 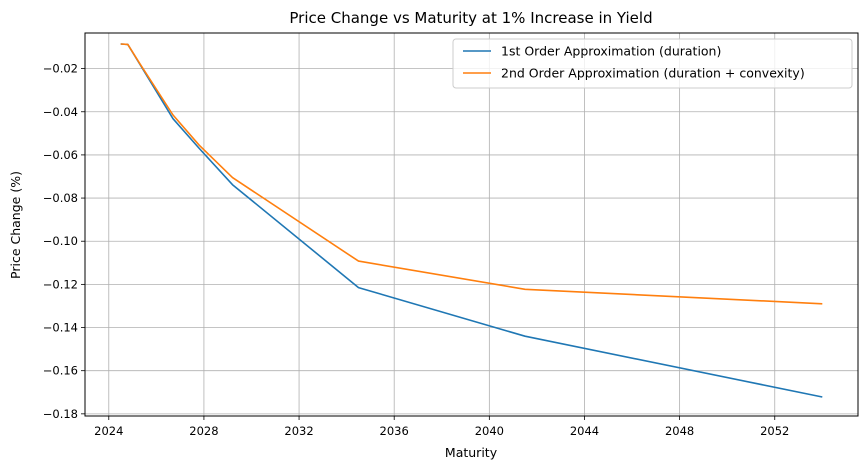 What do you see at coordinates (489, 431) in the screenshot?
I see `x-tick-label: 2040` at bounding box center [489, 431].